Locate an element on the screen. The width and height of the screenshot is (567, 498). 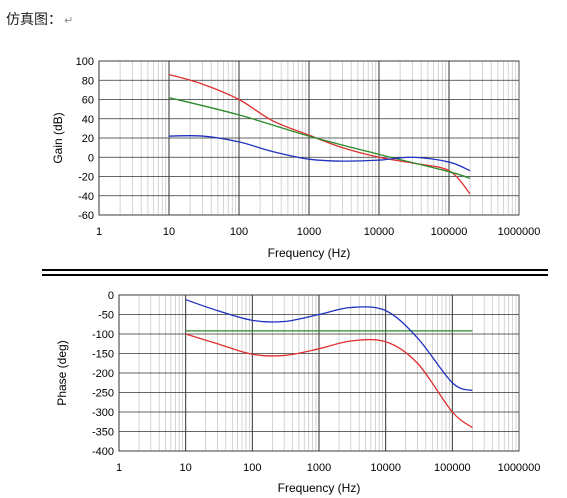
y-tick-label: 100 is located at coordinates (85, 62).